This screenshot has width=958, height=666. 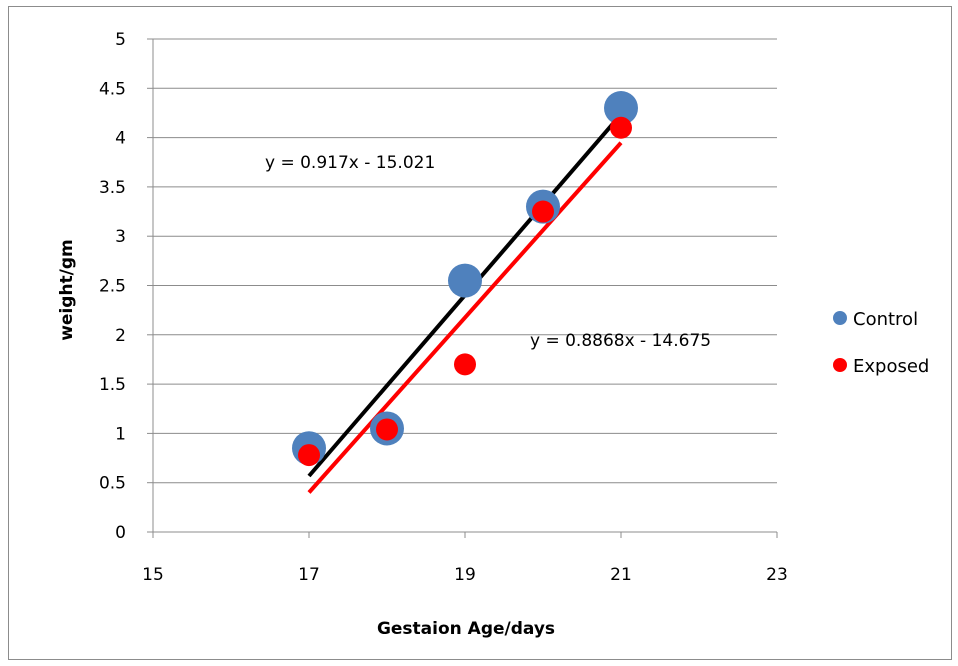 I want to click on y-tick-label: 0.5, so click(x=112, y=484).